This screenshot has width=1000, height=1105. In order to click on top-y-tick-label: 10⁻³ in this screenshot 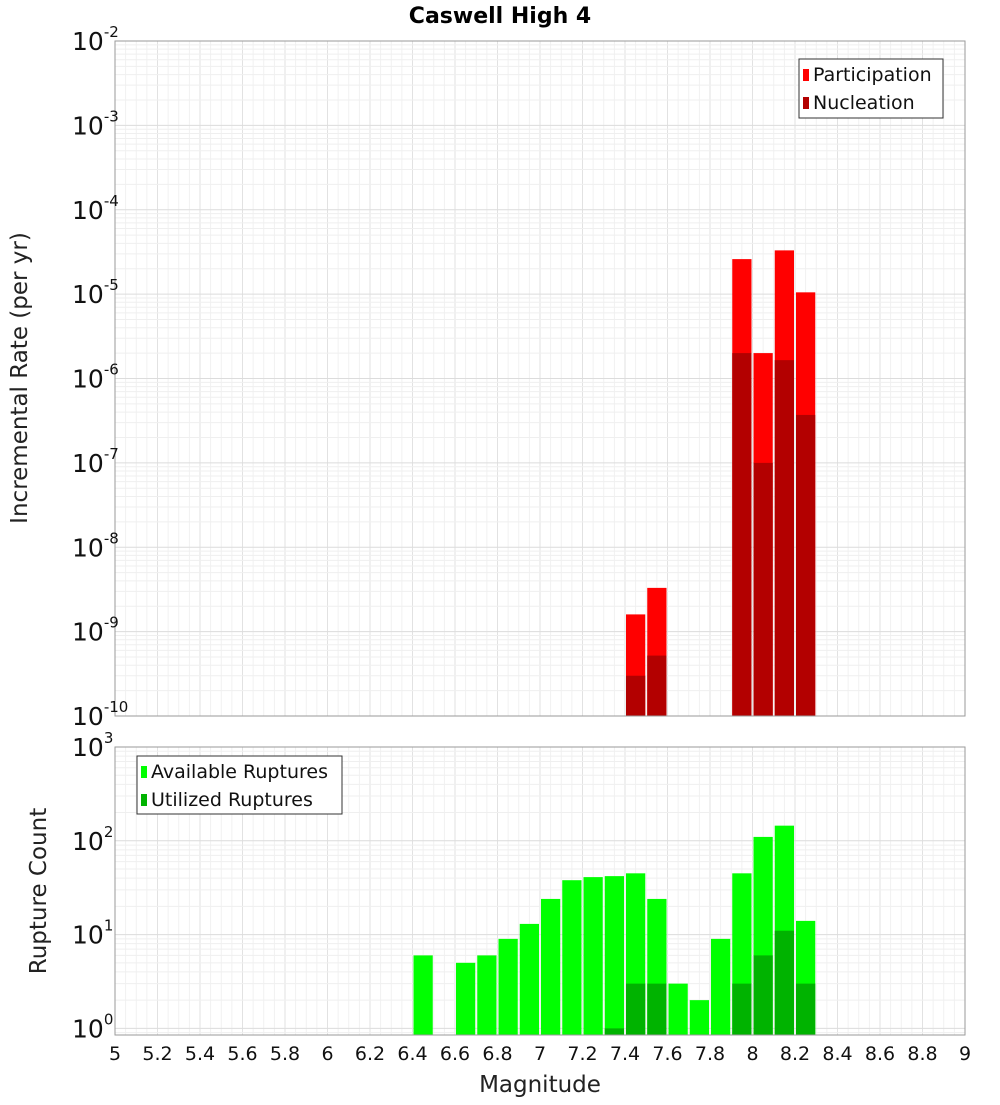, I will do `click(95, 123)`.